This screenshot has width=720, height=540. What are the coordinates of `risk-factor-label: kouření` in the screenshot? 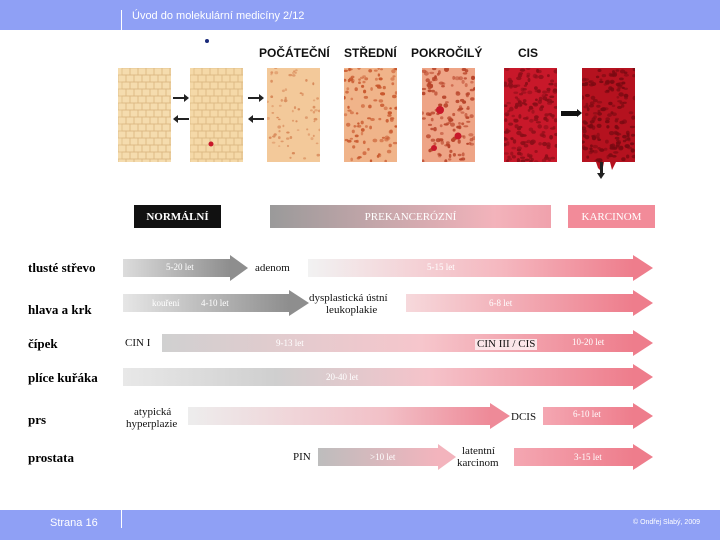 It's located at (166, 303).